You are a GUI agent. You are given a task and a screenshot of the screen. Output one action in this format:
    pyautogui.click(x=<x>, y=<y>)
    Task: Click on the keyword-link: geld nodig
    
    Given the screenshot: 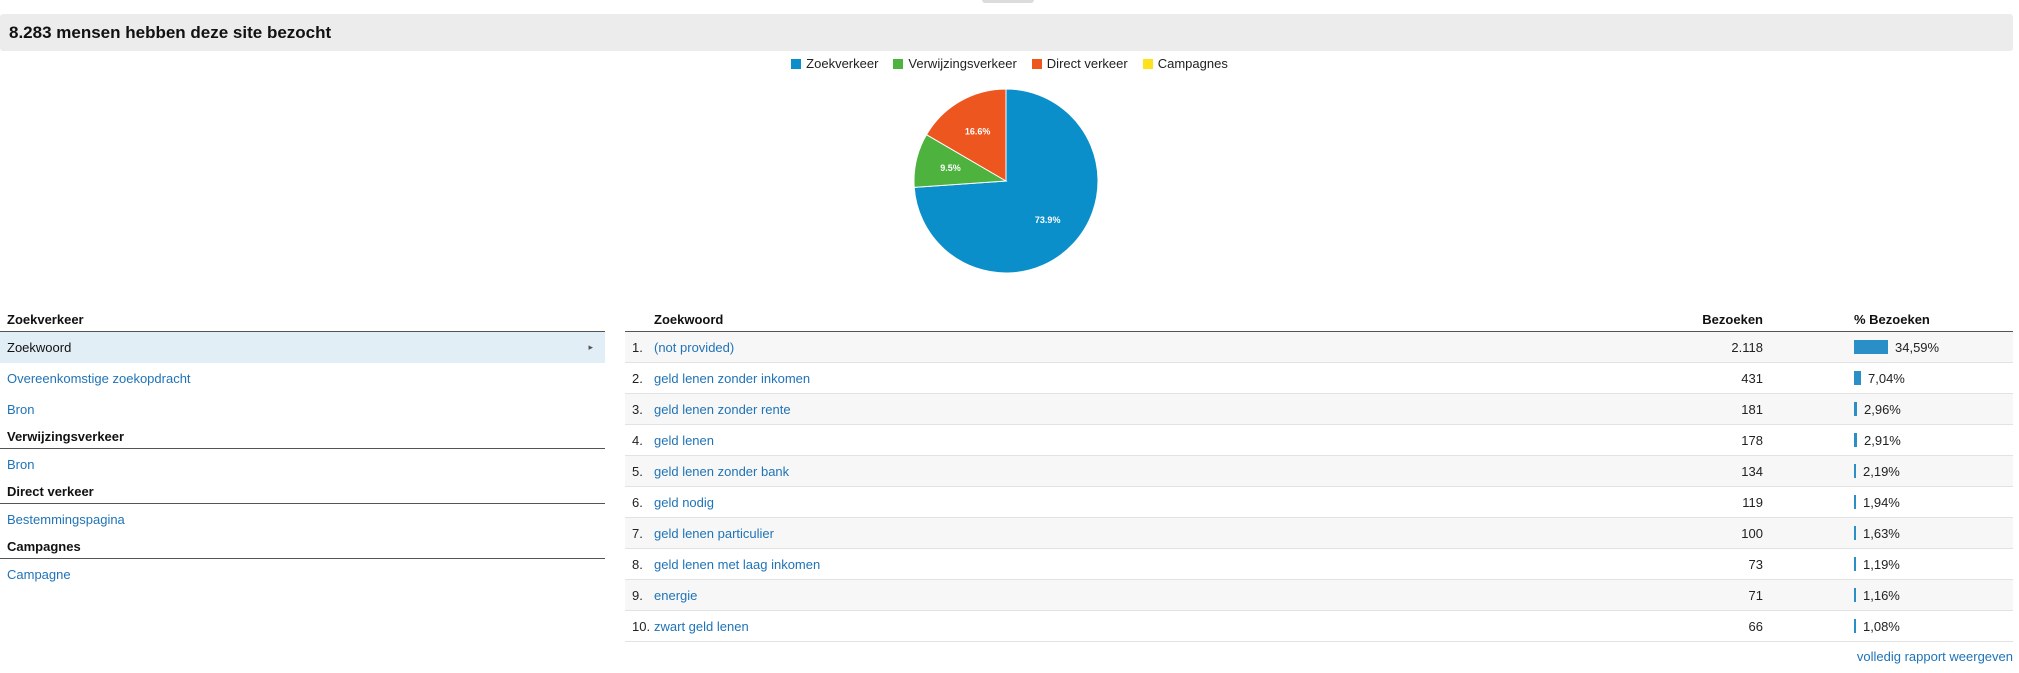 What is the action you would take?
    pyautogui.click(x=684, y=502)
    